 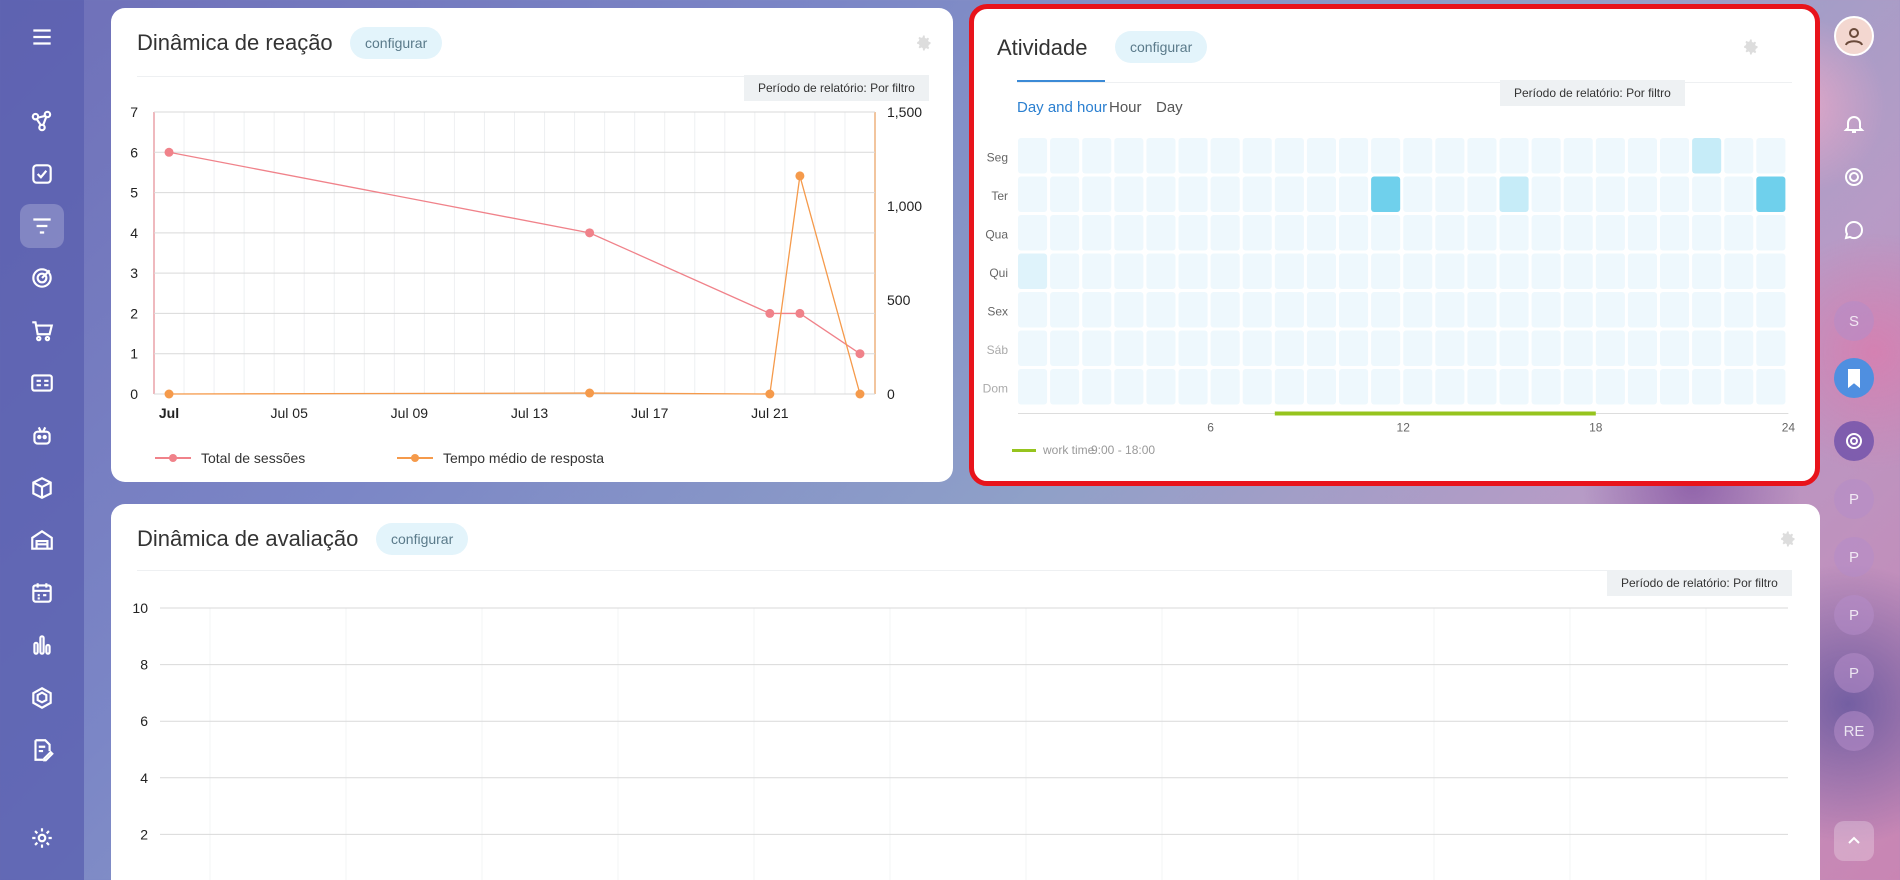 What do you see at coordinates (1854, 124) in the screenshot?
I see `bell-icon` at bounding box center [1854, 124].